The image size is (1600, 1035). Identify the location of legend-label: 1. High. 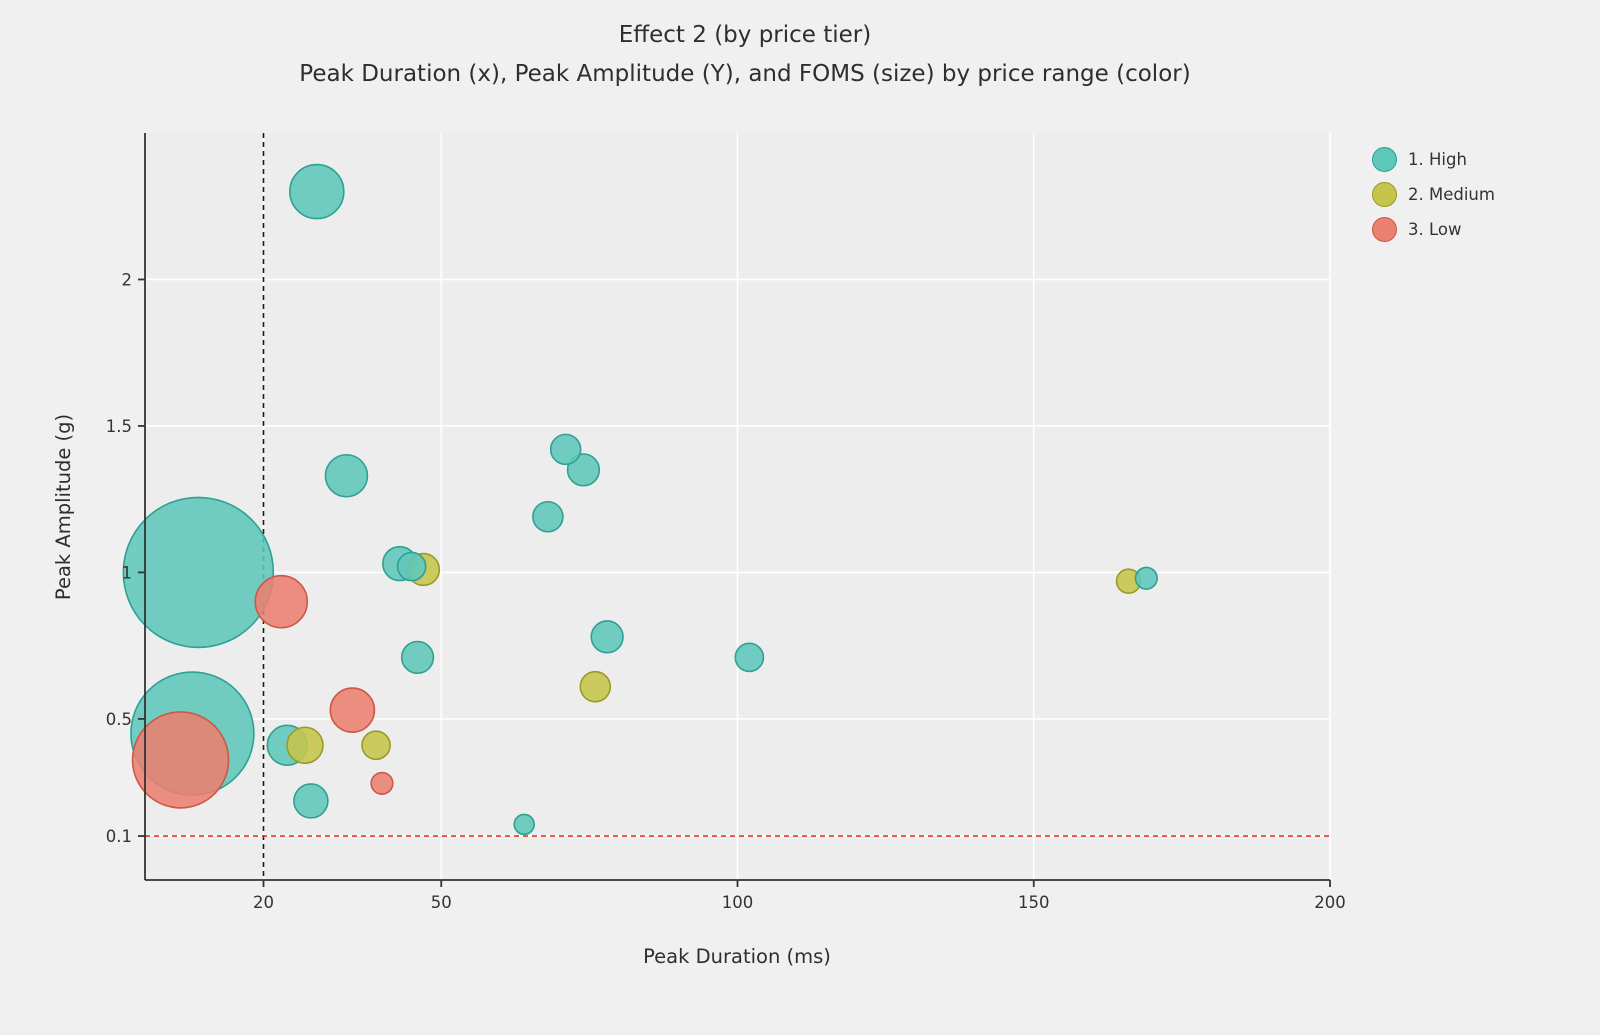
(1437, 159).